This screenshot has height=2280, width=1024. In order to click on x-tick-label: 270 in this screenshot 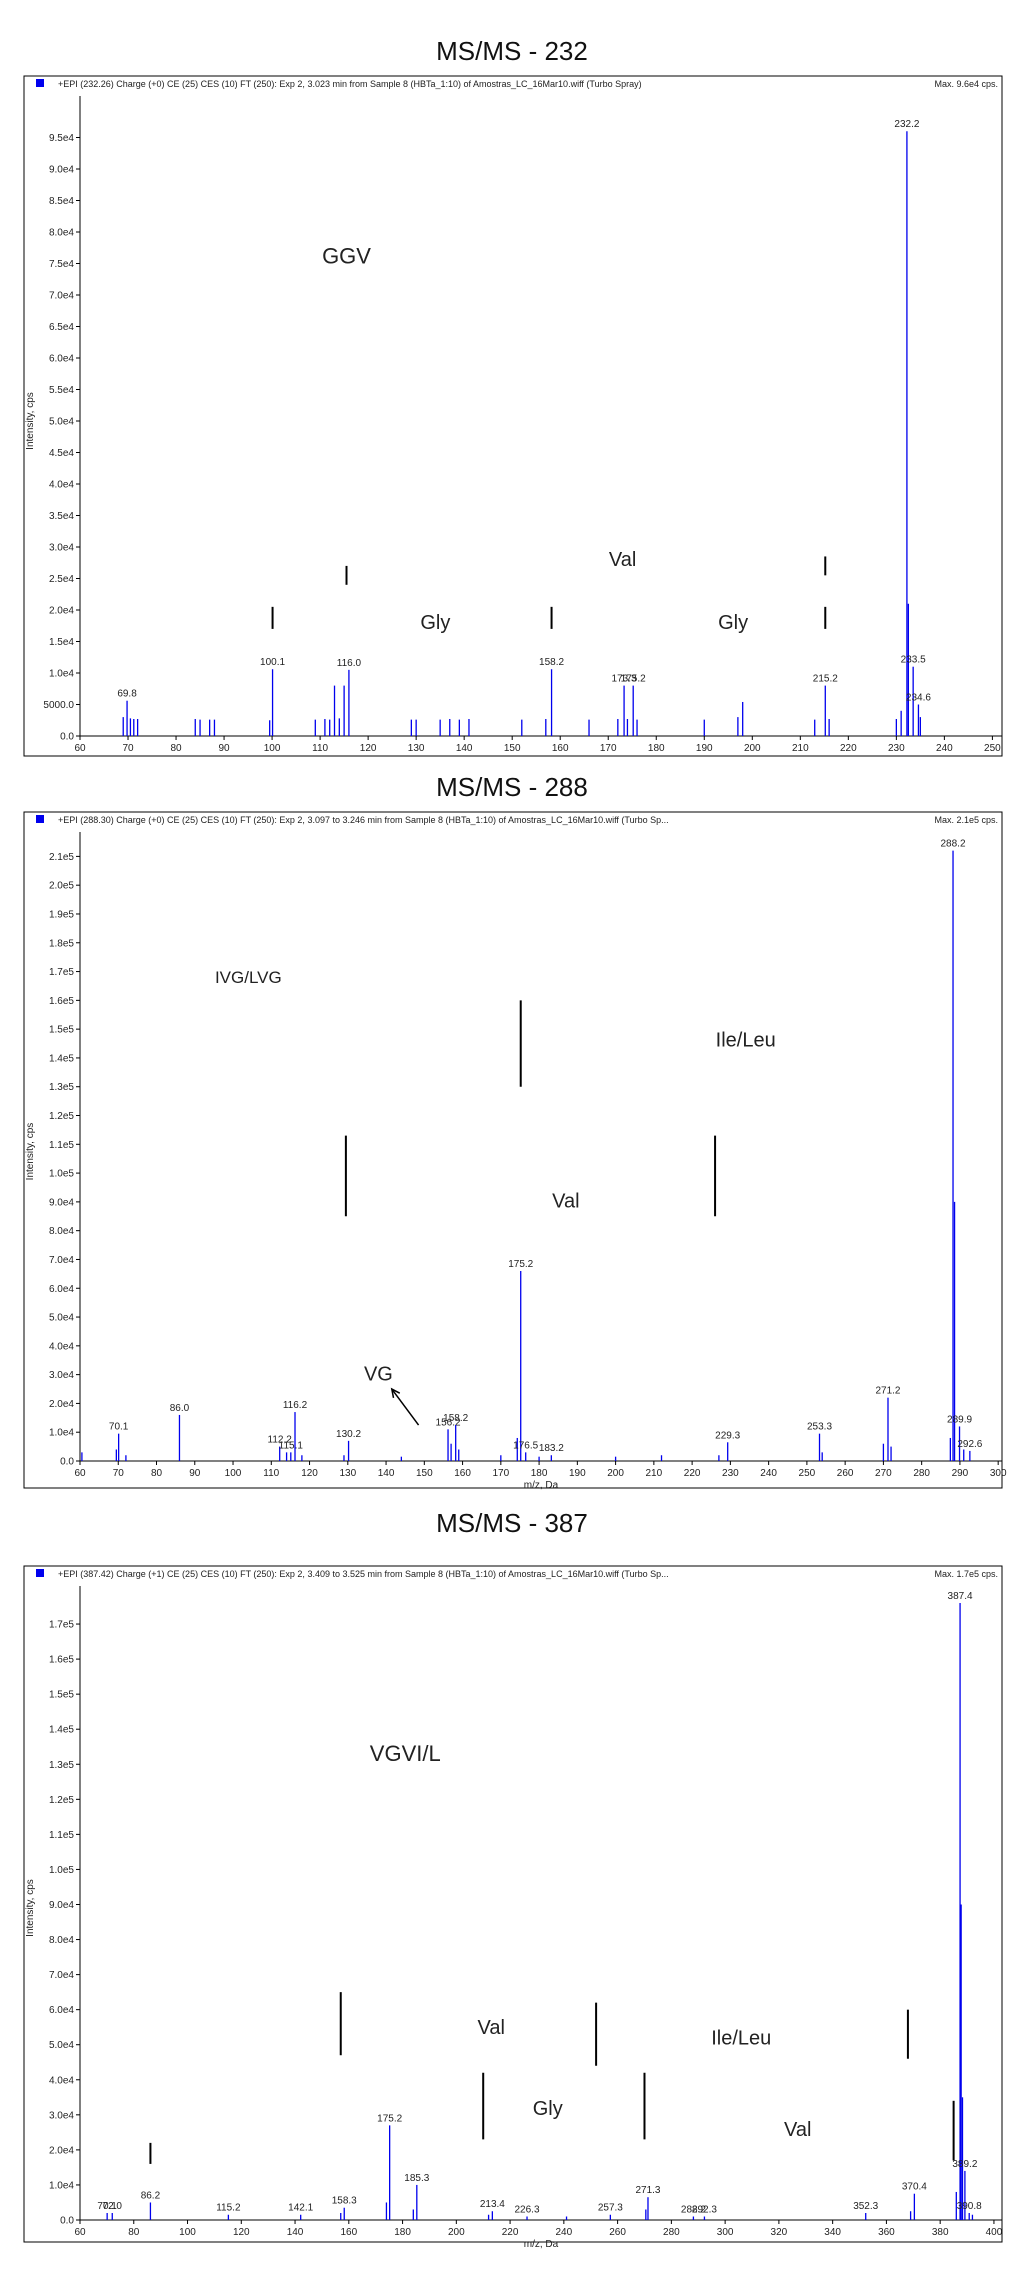, I will do `click(883, 1473)`.